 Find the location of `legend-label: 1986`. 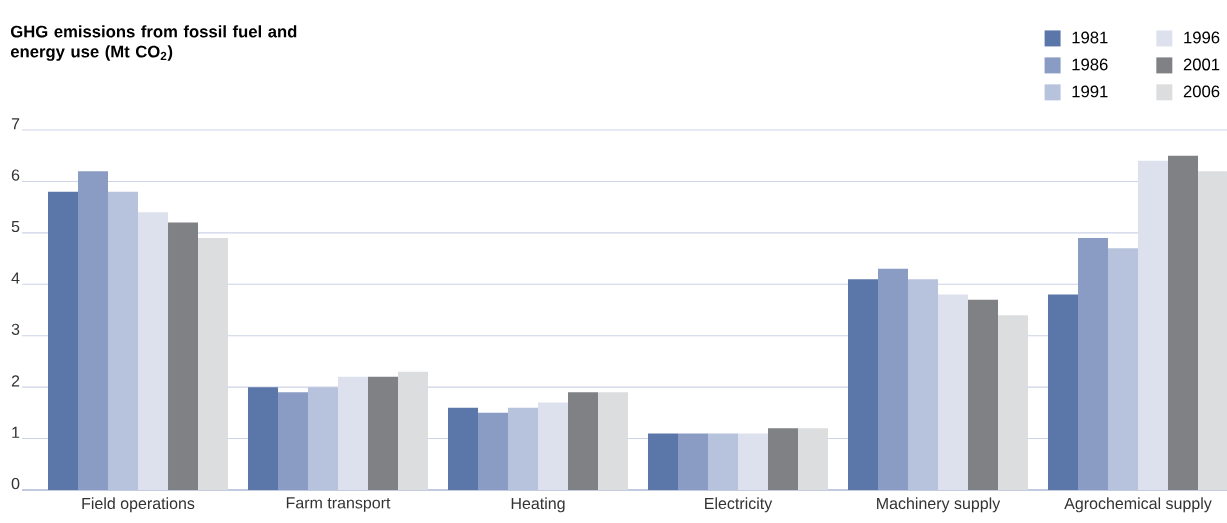

legend-label: 1986 is located at coordinates (1090, 64).